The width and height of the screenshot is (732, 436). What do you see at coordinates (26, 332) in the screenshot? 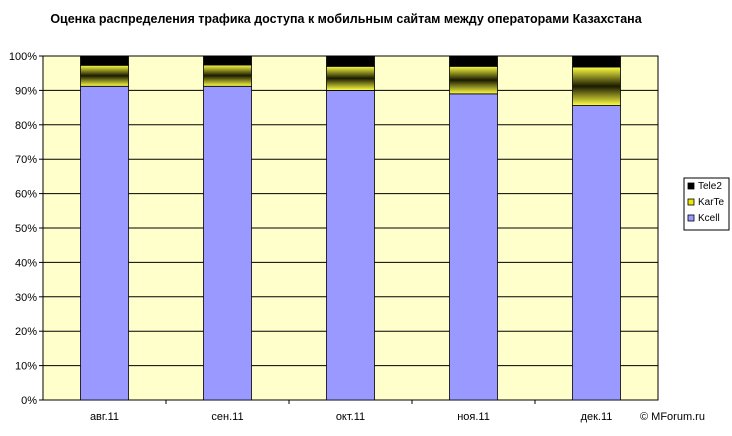
I see `y-tick-label: 20%` at bounding box center [26, 332].